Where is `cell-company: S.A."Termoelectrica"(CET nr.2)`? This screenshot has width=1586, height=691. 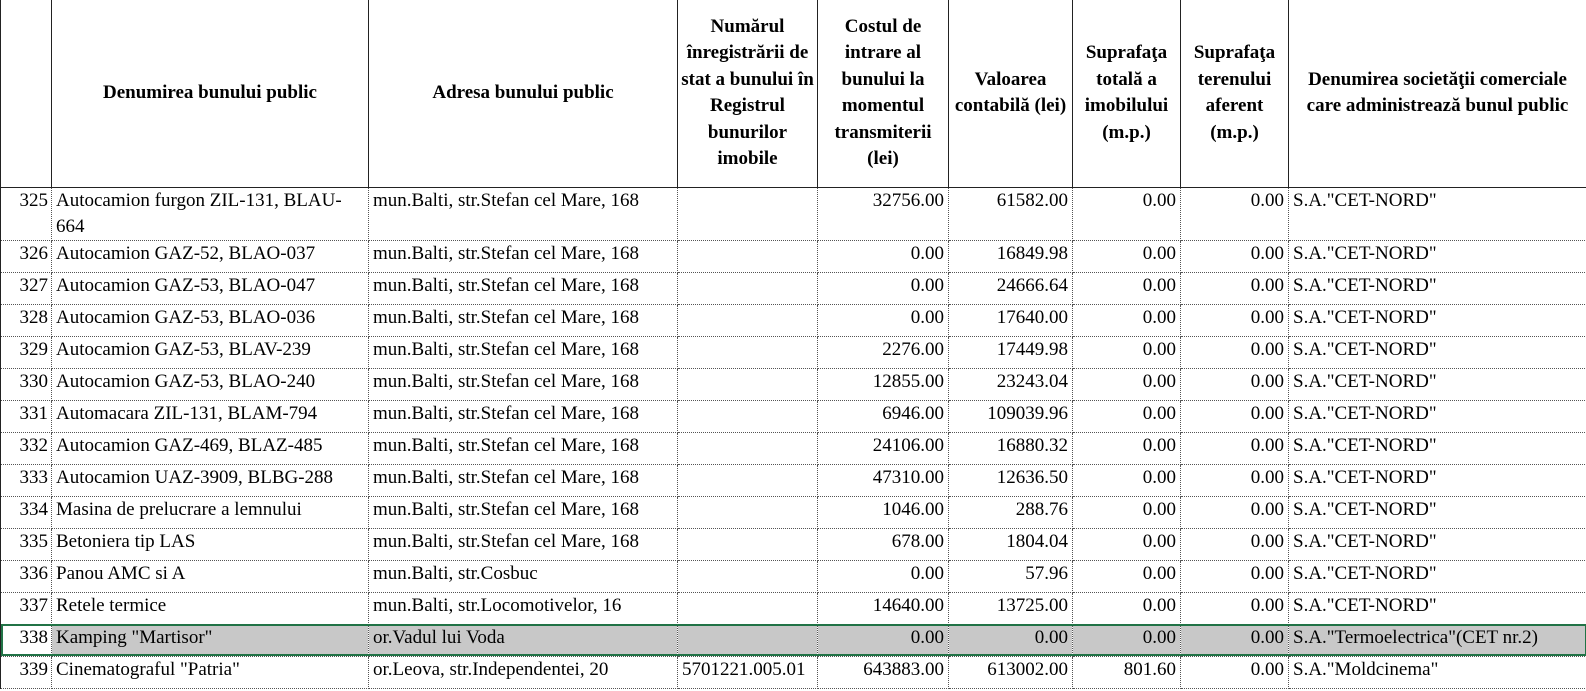 cell-company: S.A."Termoelectrica"(CET nr.2) is located at coordinates (1437, 640).